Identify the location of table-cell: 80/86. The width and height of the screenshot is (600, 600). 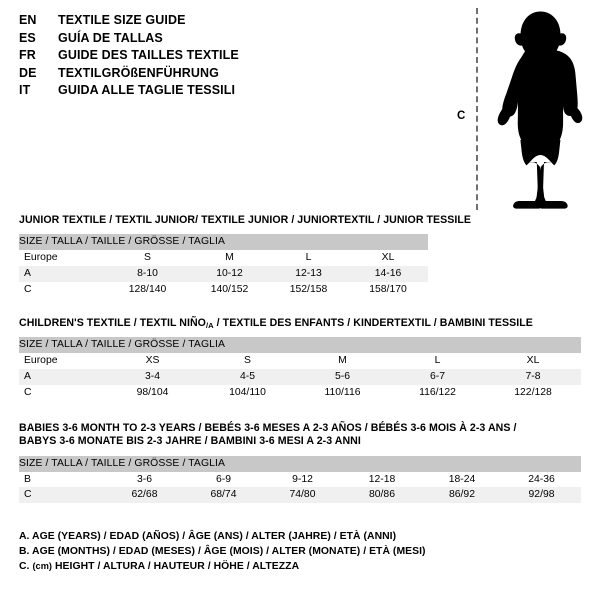
(382, 495).